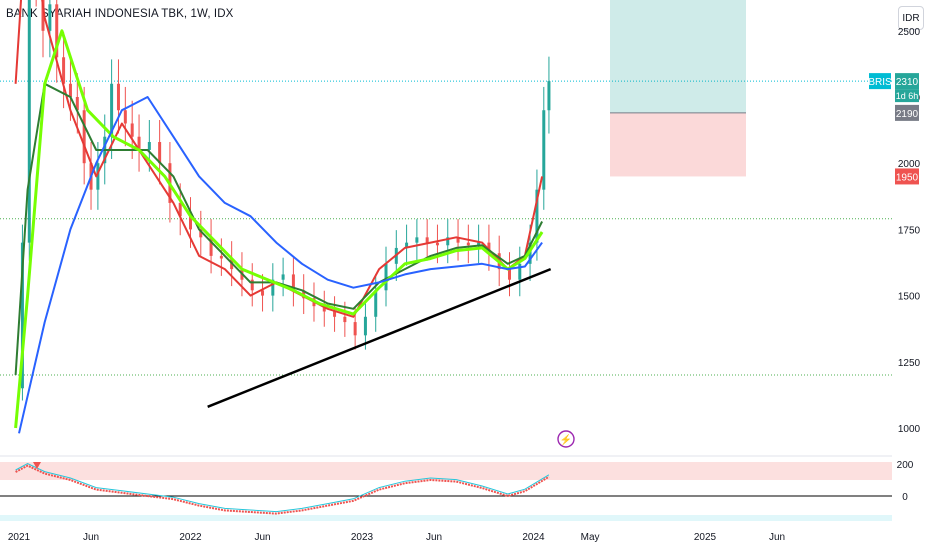 Image resolution: width=932 pixels, height=550 pixels. I want to click on position-loss-zone, so click(678, 144).